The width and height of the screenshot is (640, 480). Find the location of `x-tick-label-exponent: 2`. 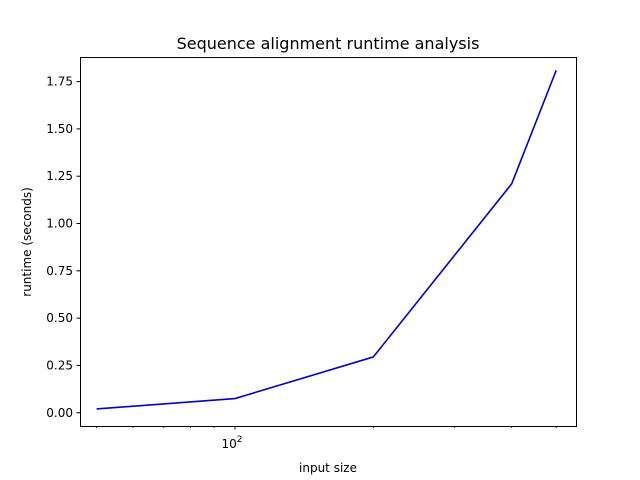

x-tick-label-exponent: 2 is located at coordinates (240, 440).